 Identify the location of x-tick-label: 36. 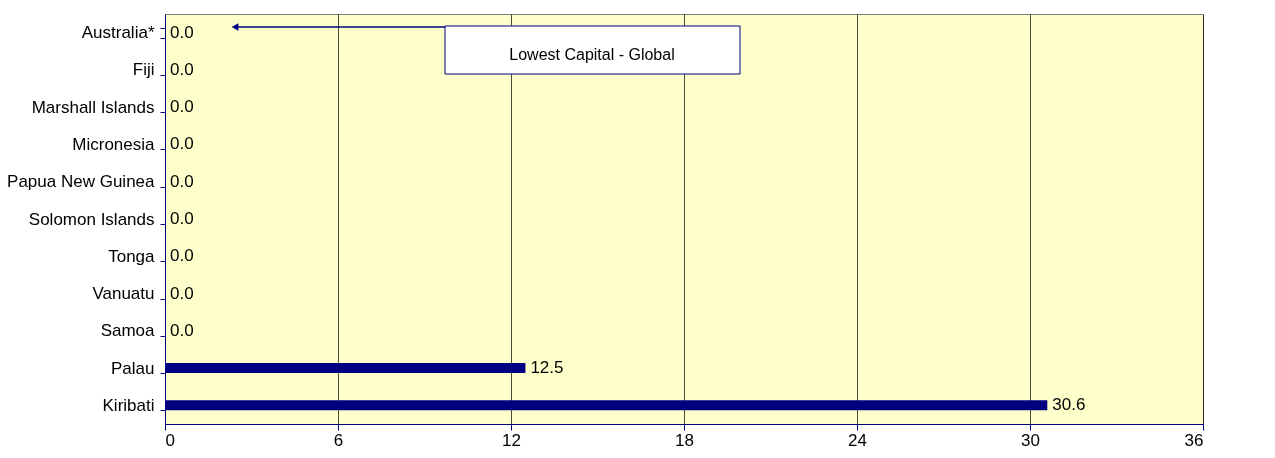
(1194, 440).